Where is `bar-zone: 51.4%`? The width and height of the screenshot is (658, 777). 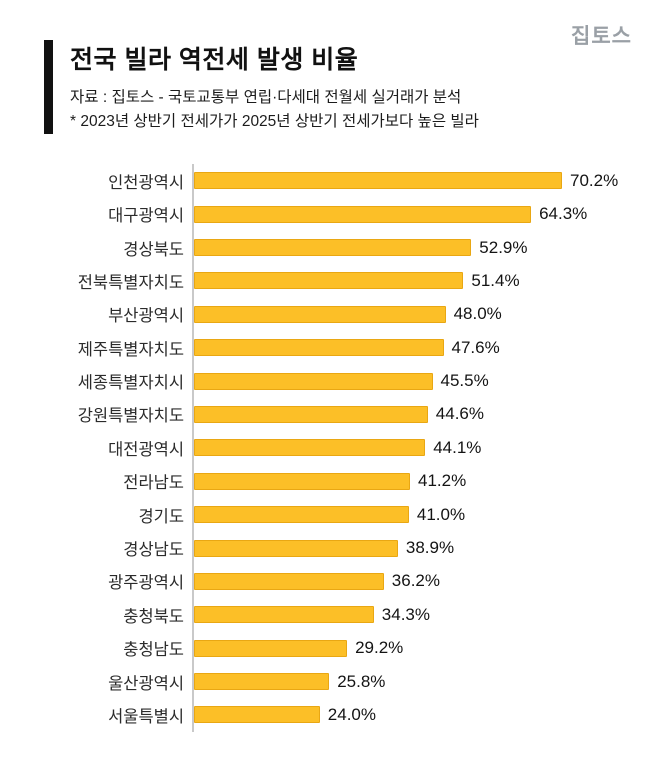
bar-zone: 51.4% is located at coordinates (420, 281).